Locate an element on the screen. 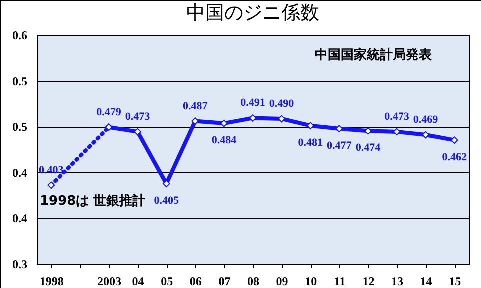  y-tick-label: 0.6 is located at coordinates (20, 35).